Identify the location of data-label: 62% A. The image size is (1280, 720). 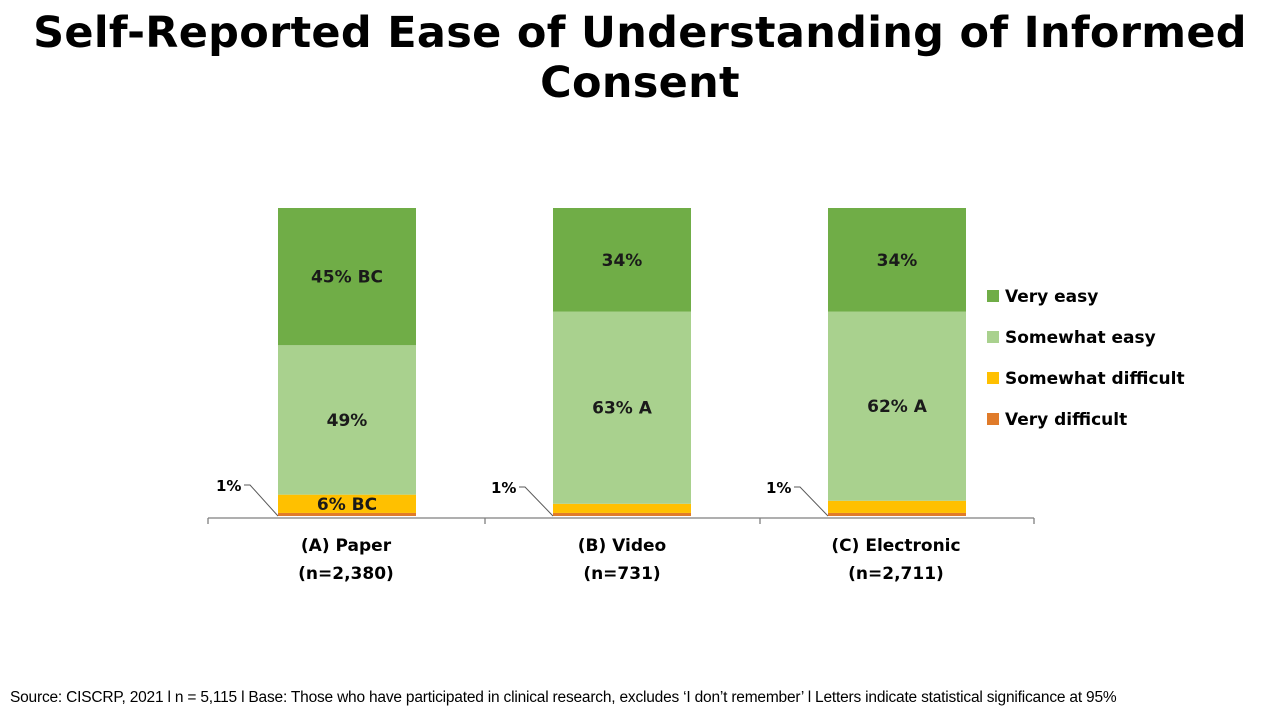
(897, 407).